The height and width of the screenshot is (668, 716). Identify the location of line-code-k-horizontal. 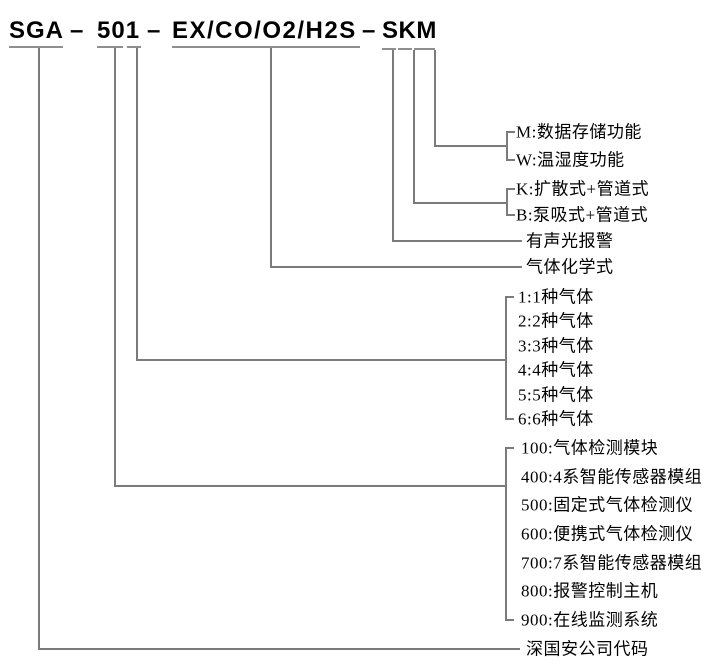
(459, 203).